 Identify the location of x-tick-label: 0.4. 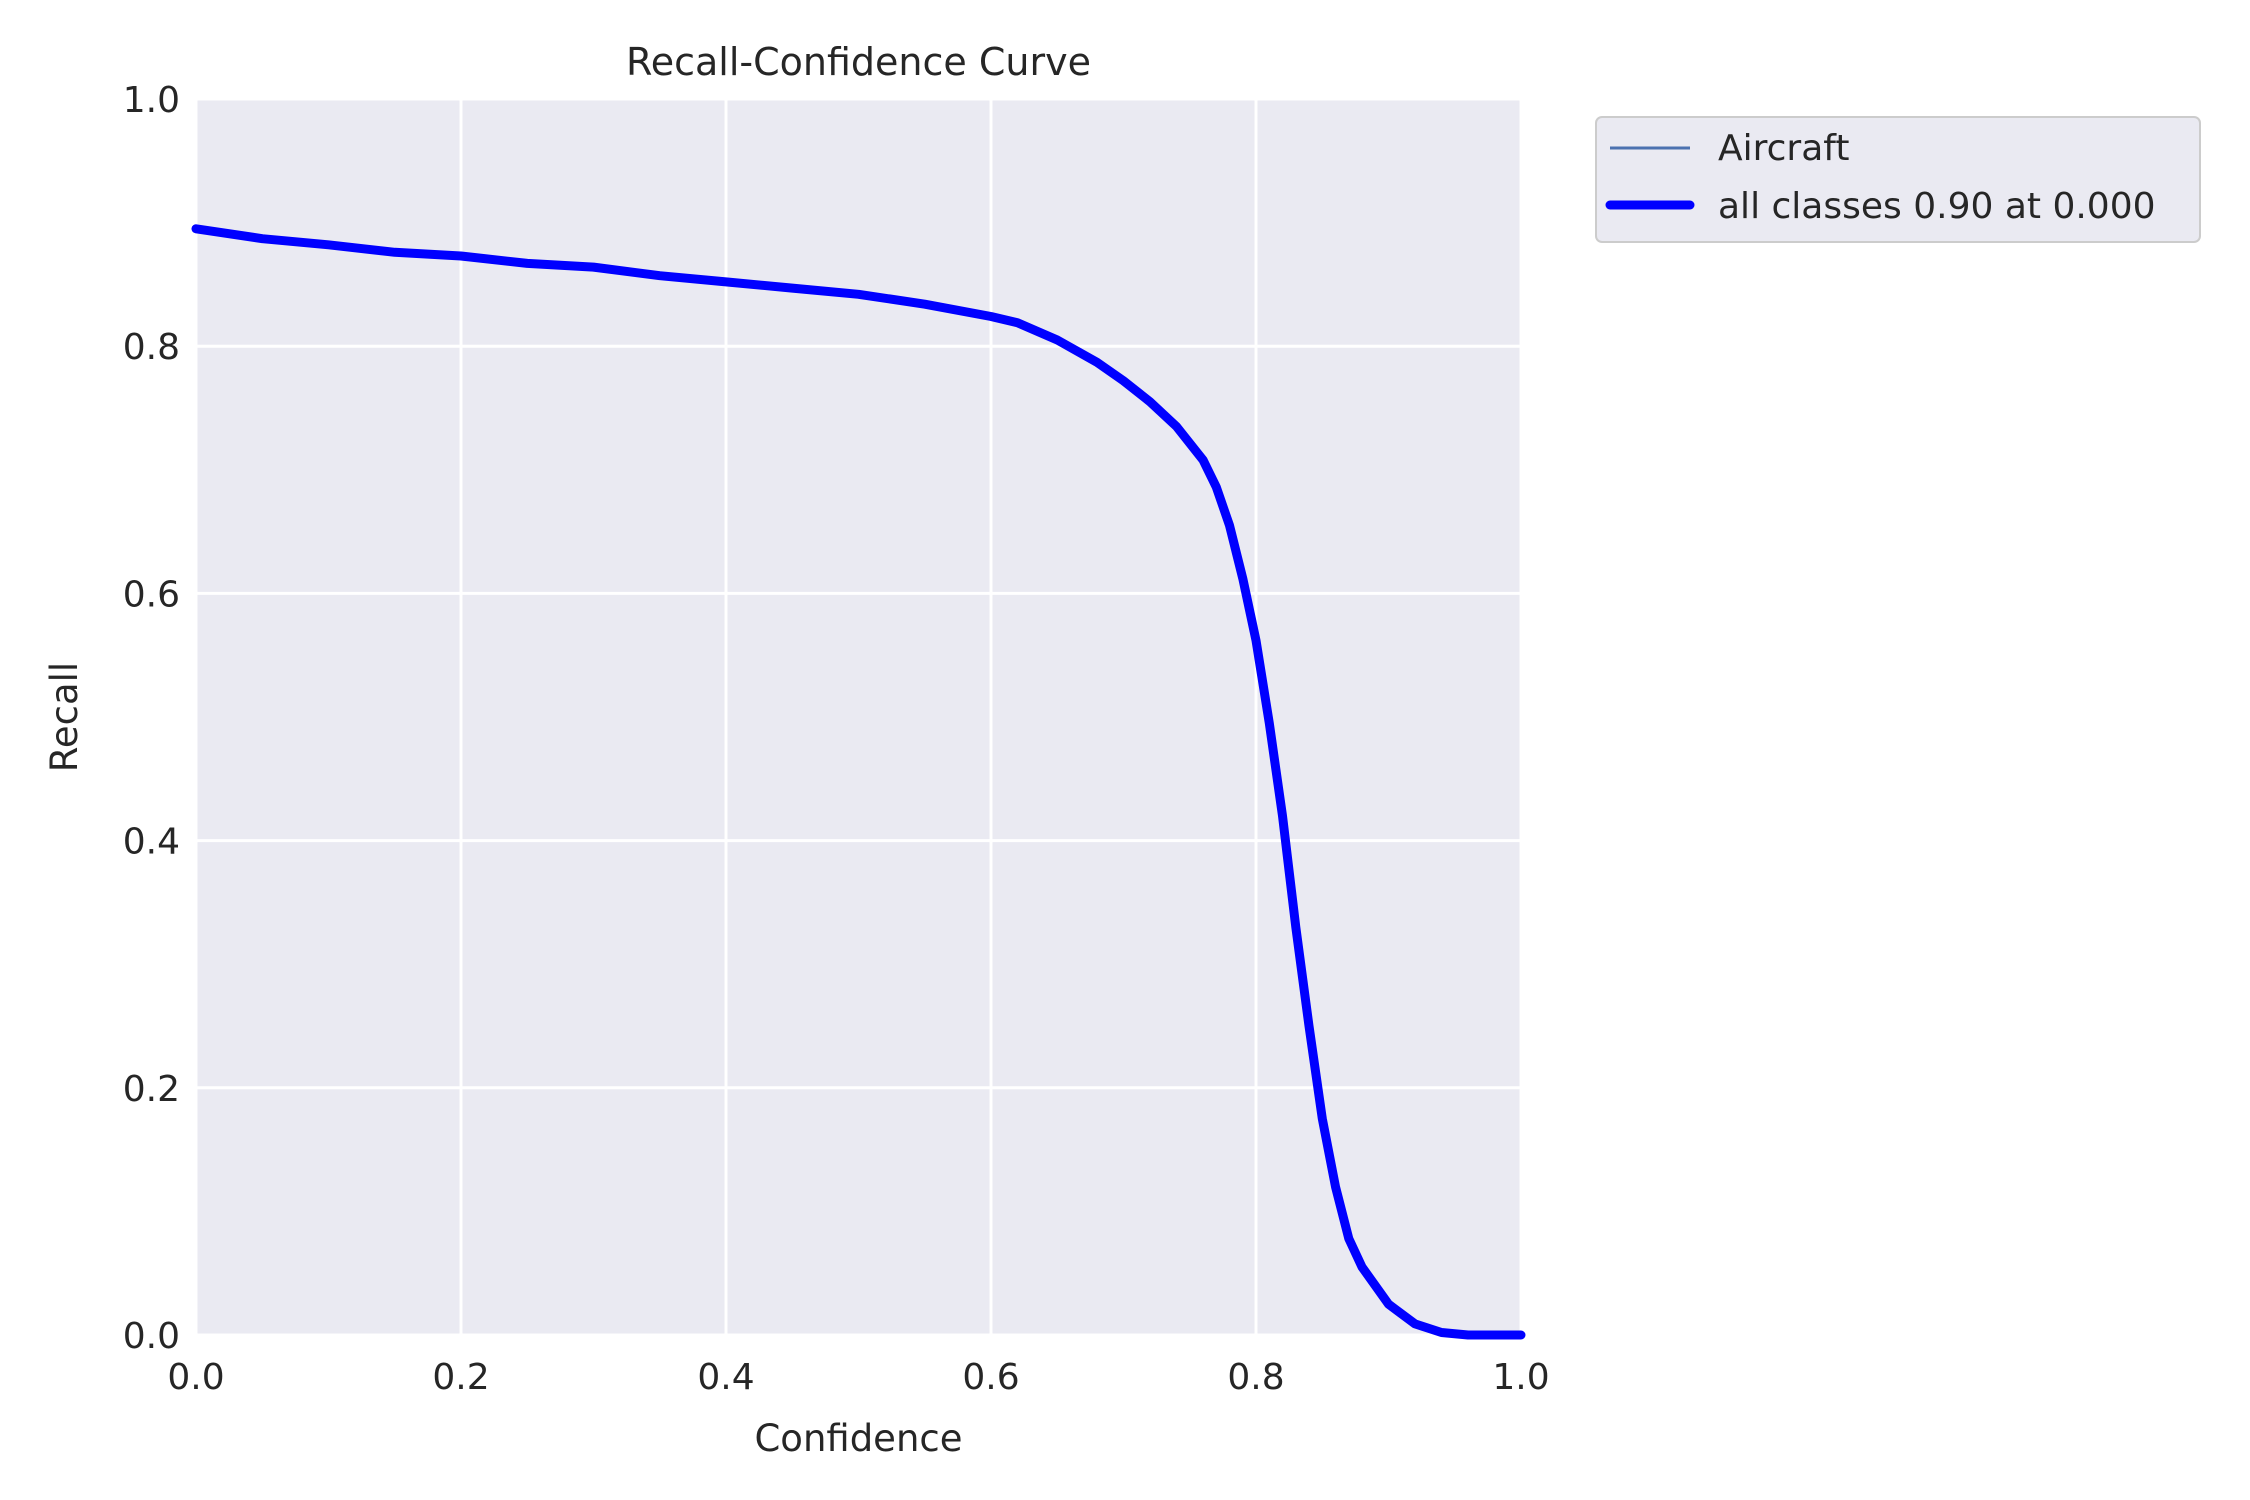
(725, 1377).